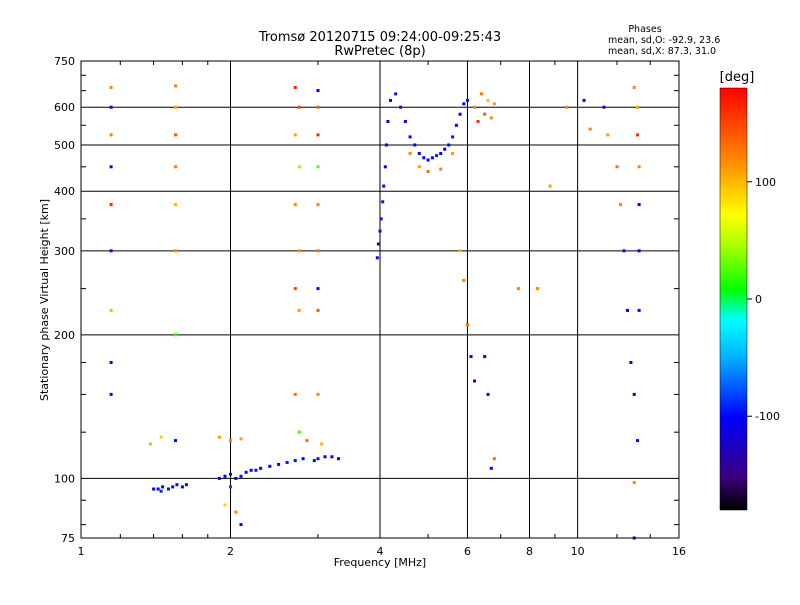  What do you see at coordinates (644, 29) in the screenshot?
I see `phases-heading: Phases` at bounding box center [644, 29].